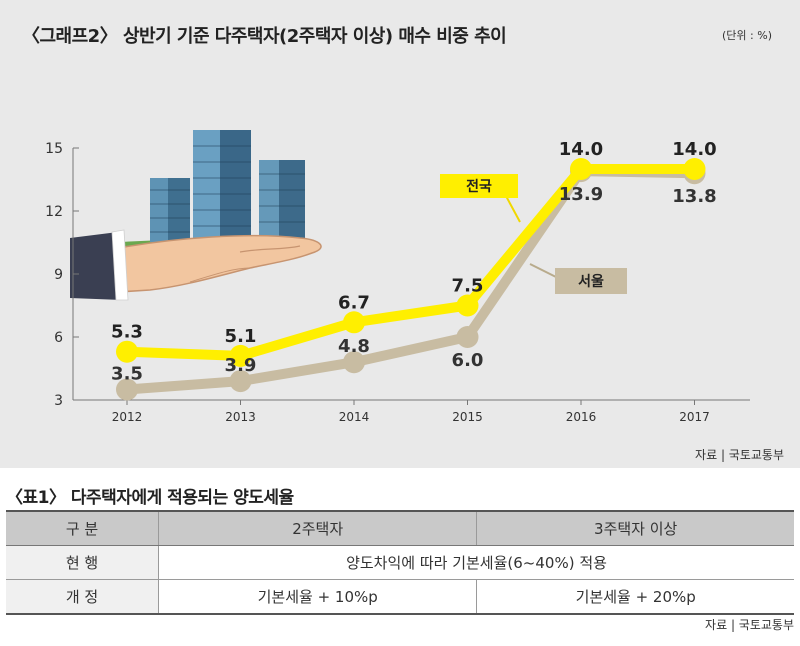  I want to click on table-row-revised: 개 정 기본세율 + 10%p 기본세율 + 20%p, so click(400, 597).